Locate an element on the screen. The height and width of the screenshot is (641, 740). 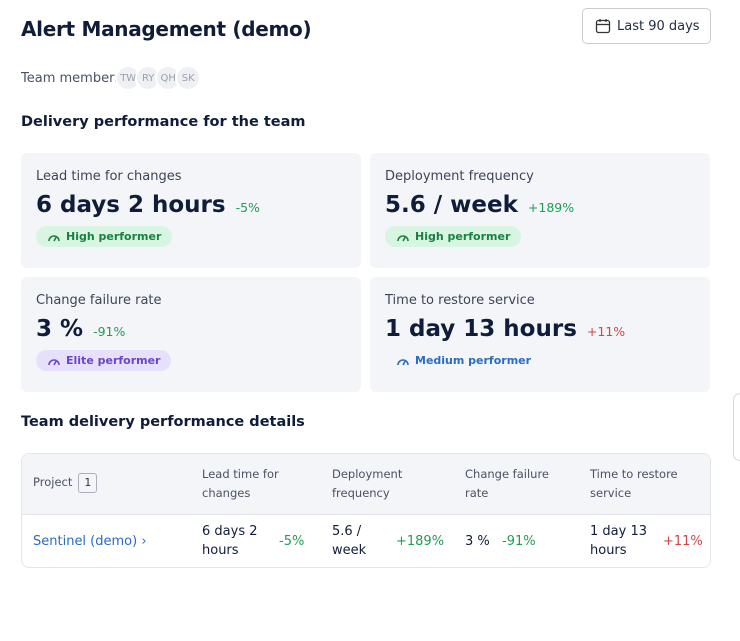
metric-value: 1 day 13 hours is located at coordinates (481, 329).